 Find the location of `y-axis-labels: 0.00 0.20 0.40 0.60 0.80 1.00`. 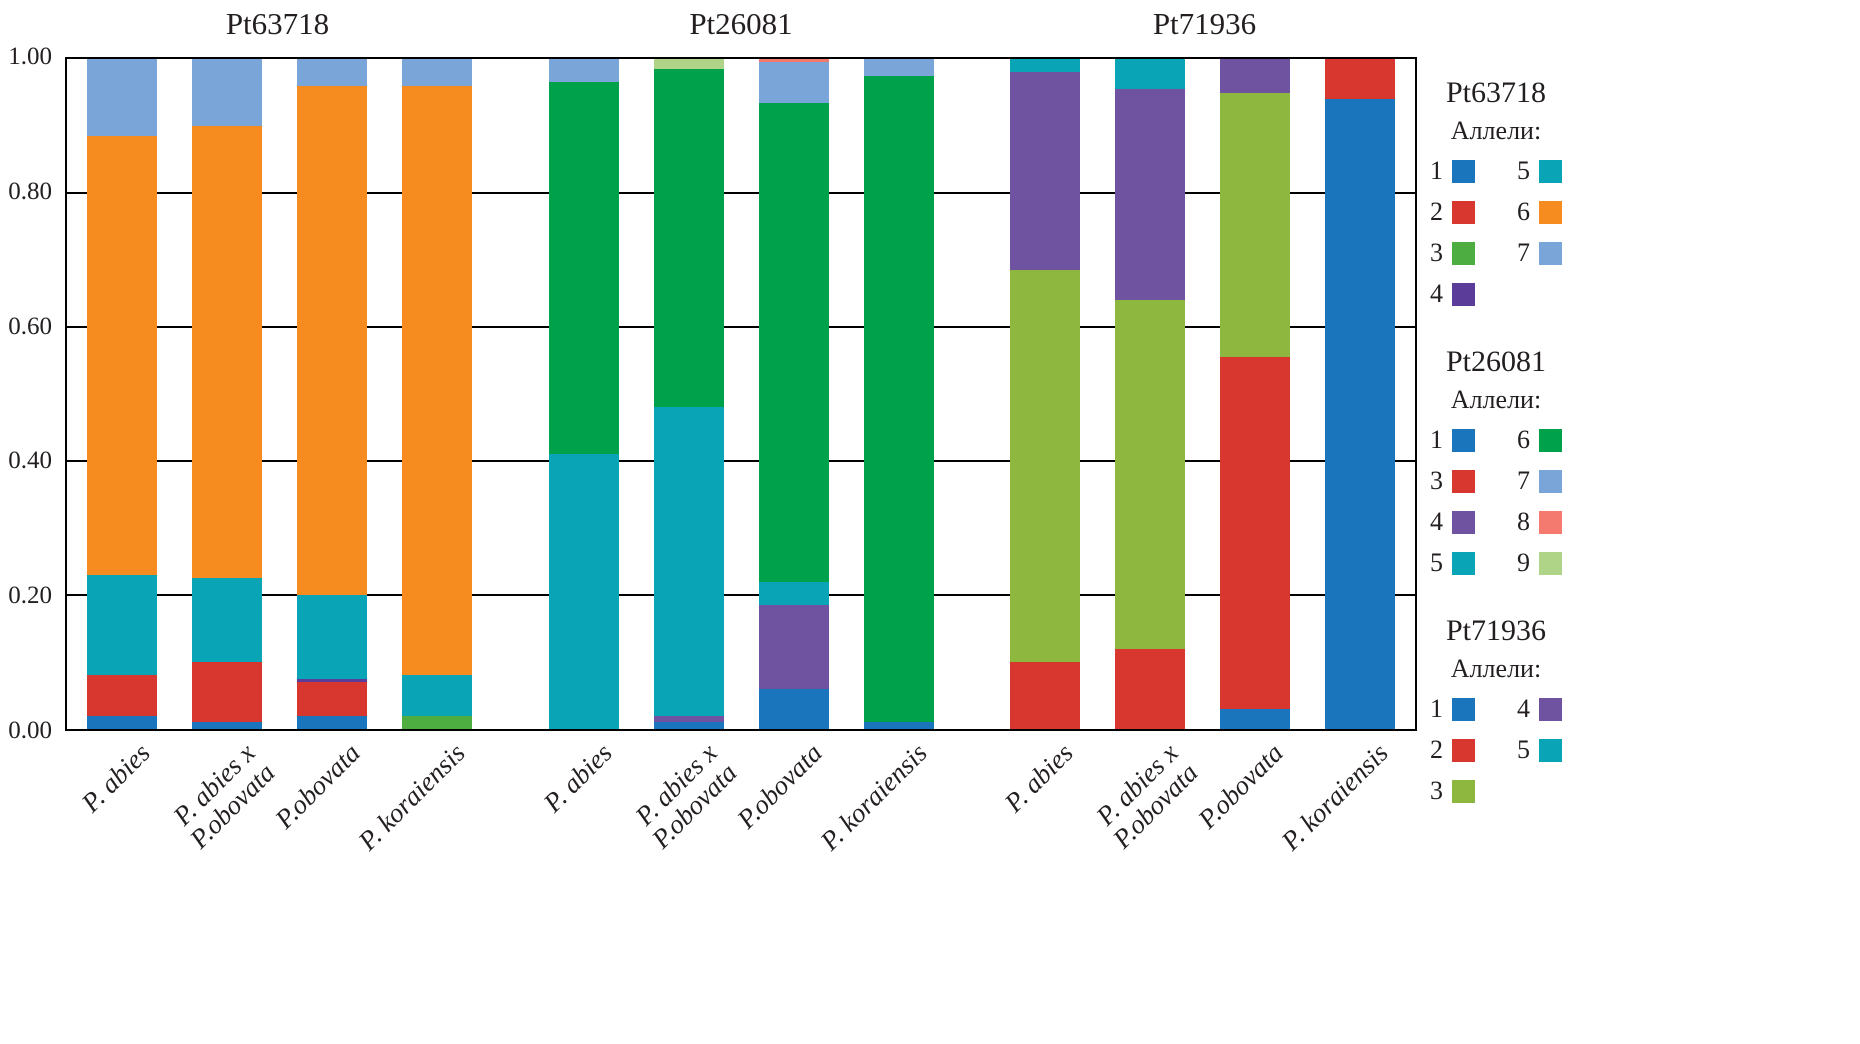

y-axis-labels: 0.00 0.20 0.40 0.60 0.80 1.00 is located at coordinates (29, 393).